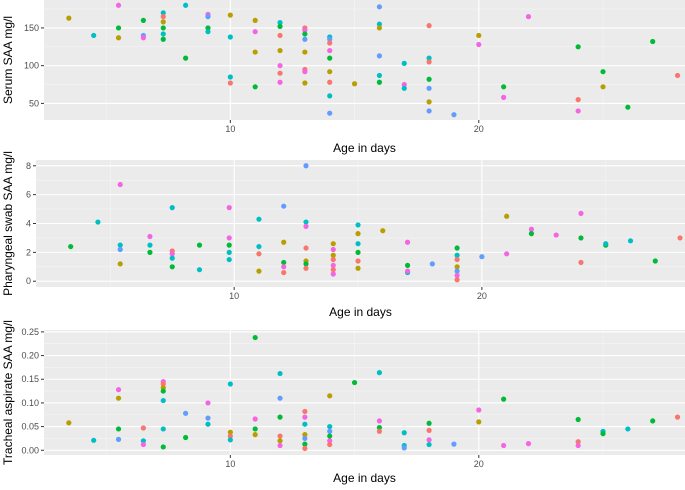 The width and height of the screenshot is (685, 490). What do you see at coordinates (30, 356) in the screenshot?
I see `y-tick-label: 0.20` at bounding box center [30, 356].